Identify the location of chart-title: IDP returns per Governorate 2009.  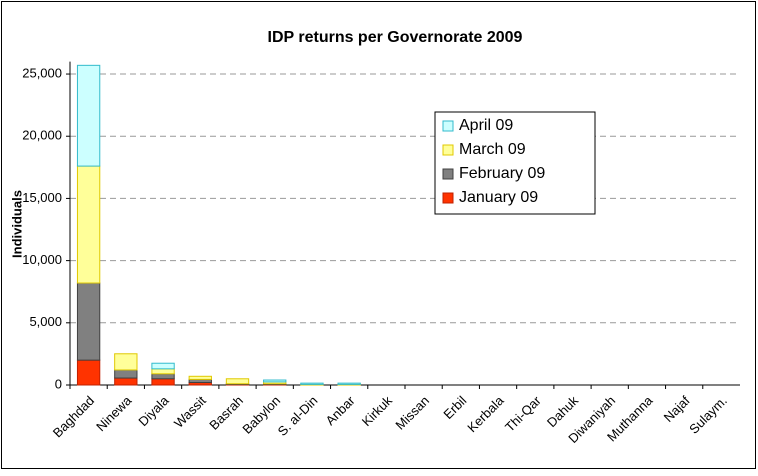
(395, 37).